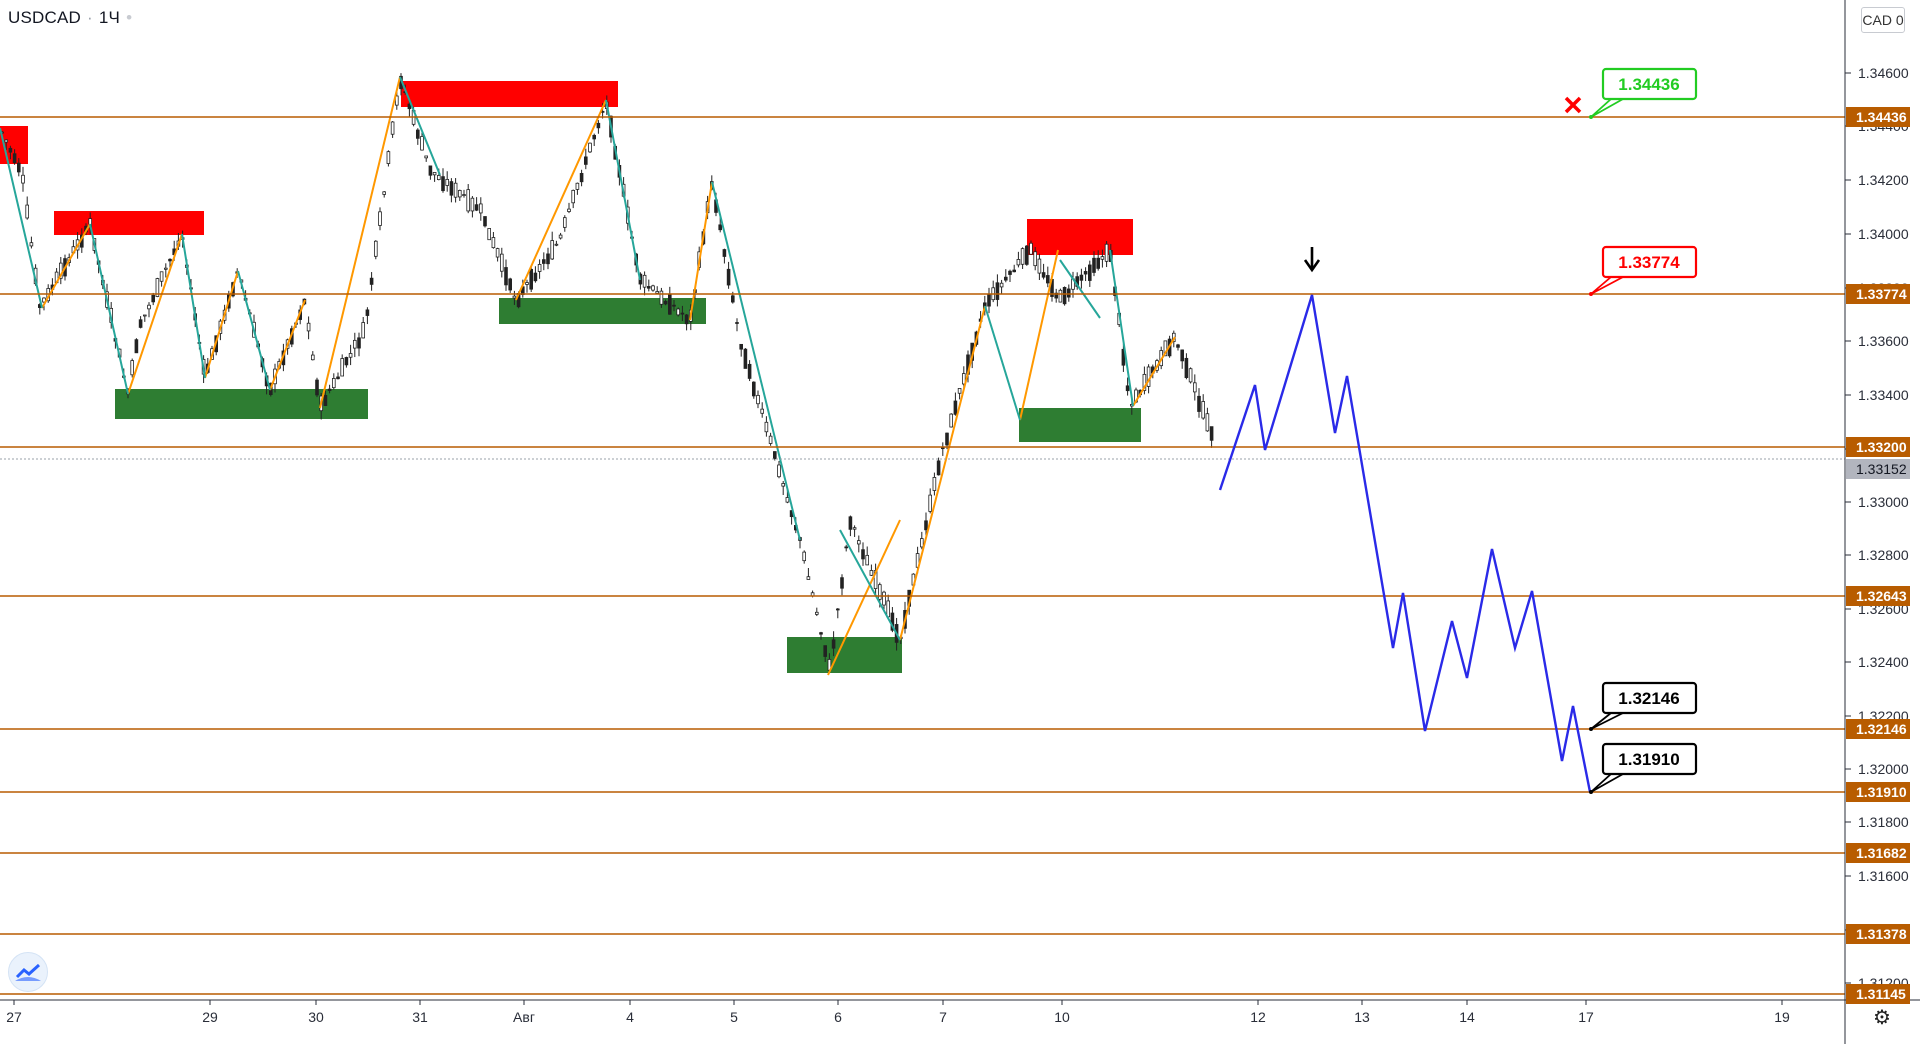  Describe the element at coordinates (1062, 1017) in the screenshot. I see `time-tick-label: 10` at that location.